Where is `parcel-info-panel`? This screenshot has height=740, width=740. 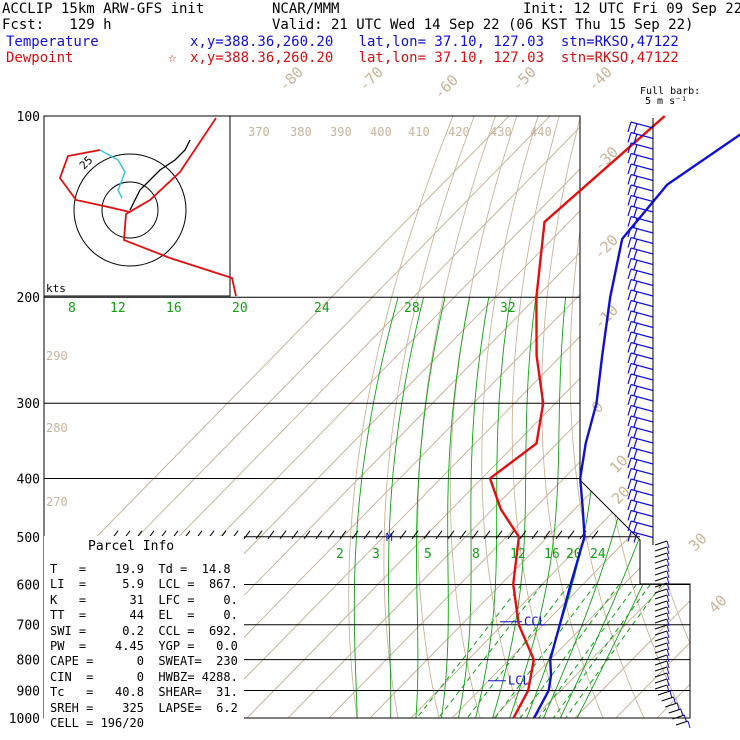
parcel-info-panel is located at coordinates (144, 634).